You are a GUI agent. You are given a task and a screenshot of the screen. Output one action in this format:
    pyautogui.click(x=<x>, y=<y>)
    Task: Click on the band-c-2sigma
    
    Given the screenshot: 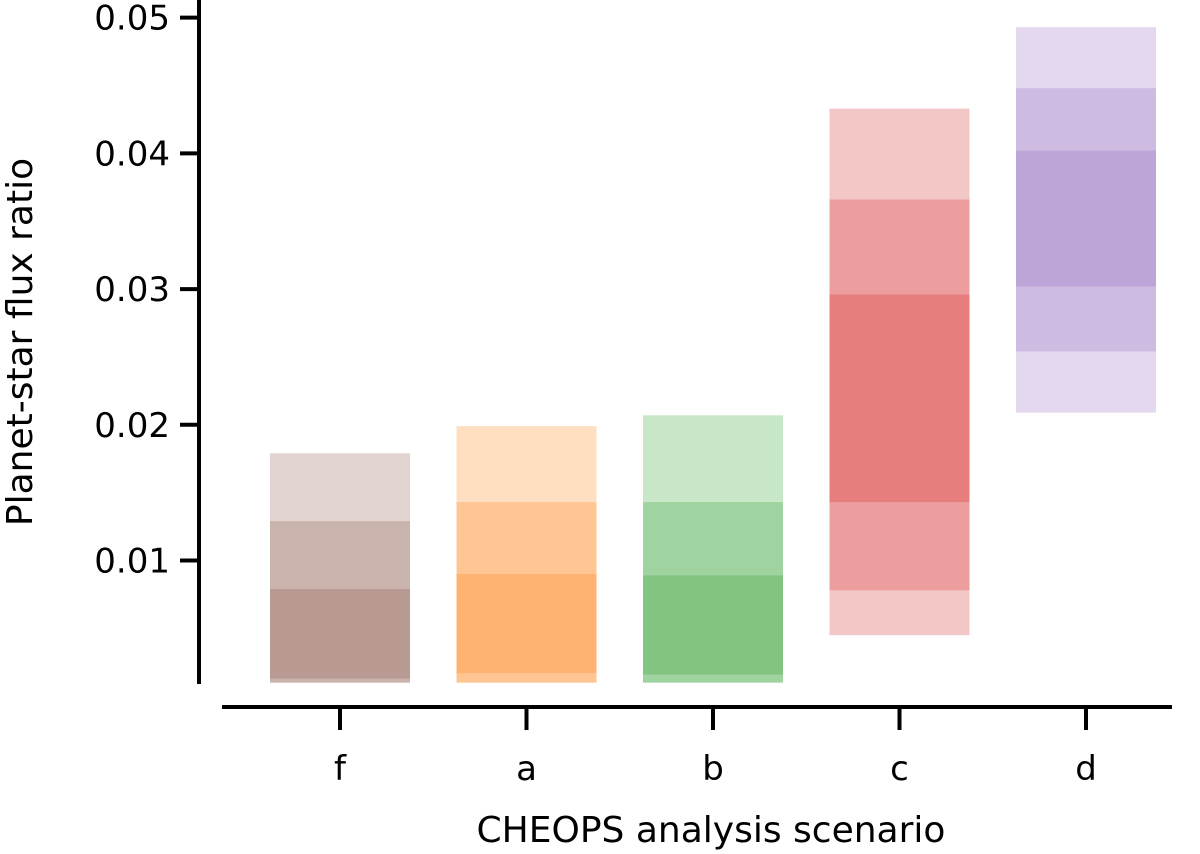 What is the action you would take?
    pyautogui.click(x=899, y=395)
    